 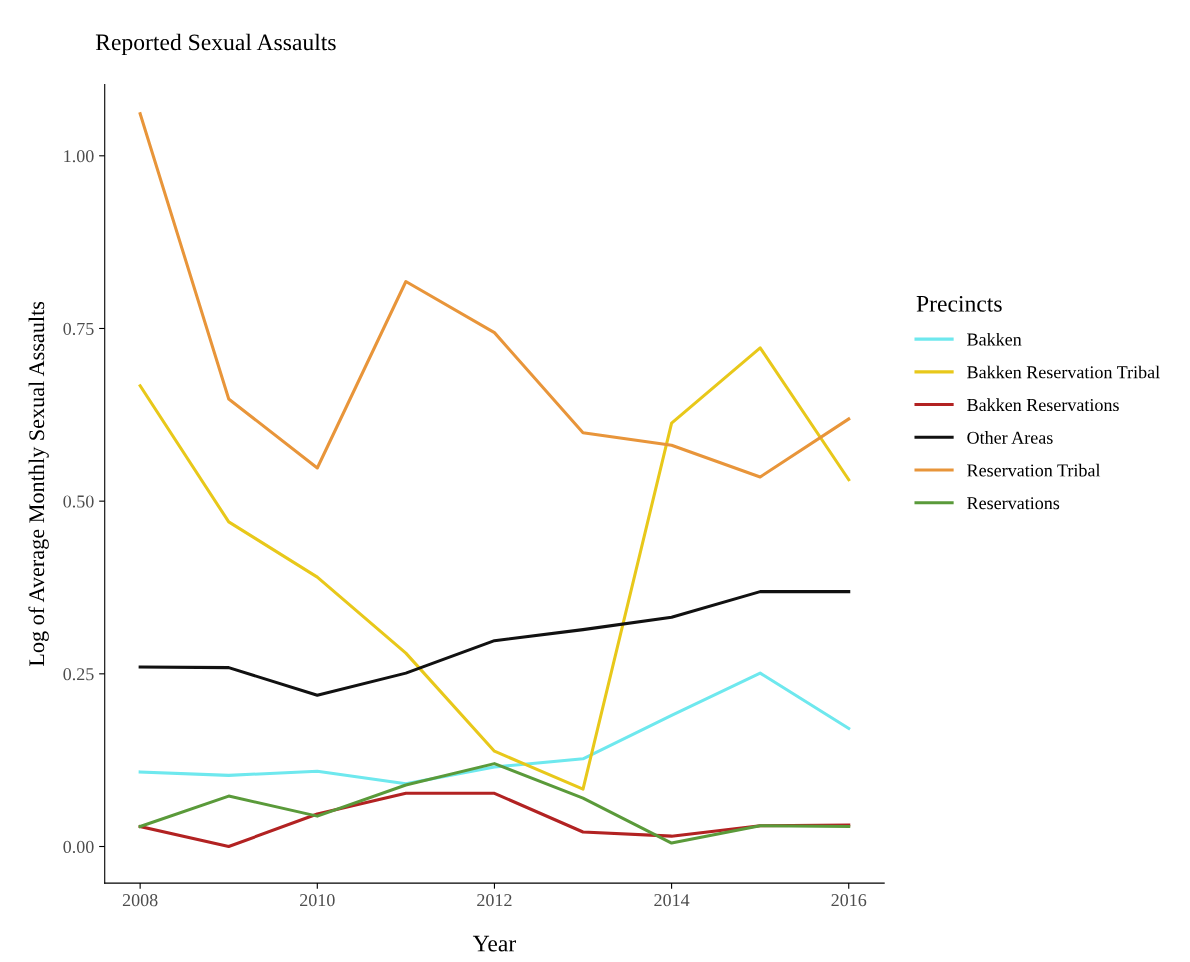 I want to click on legend-label: Reservations, so click(x=1013, y=503).